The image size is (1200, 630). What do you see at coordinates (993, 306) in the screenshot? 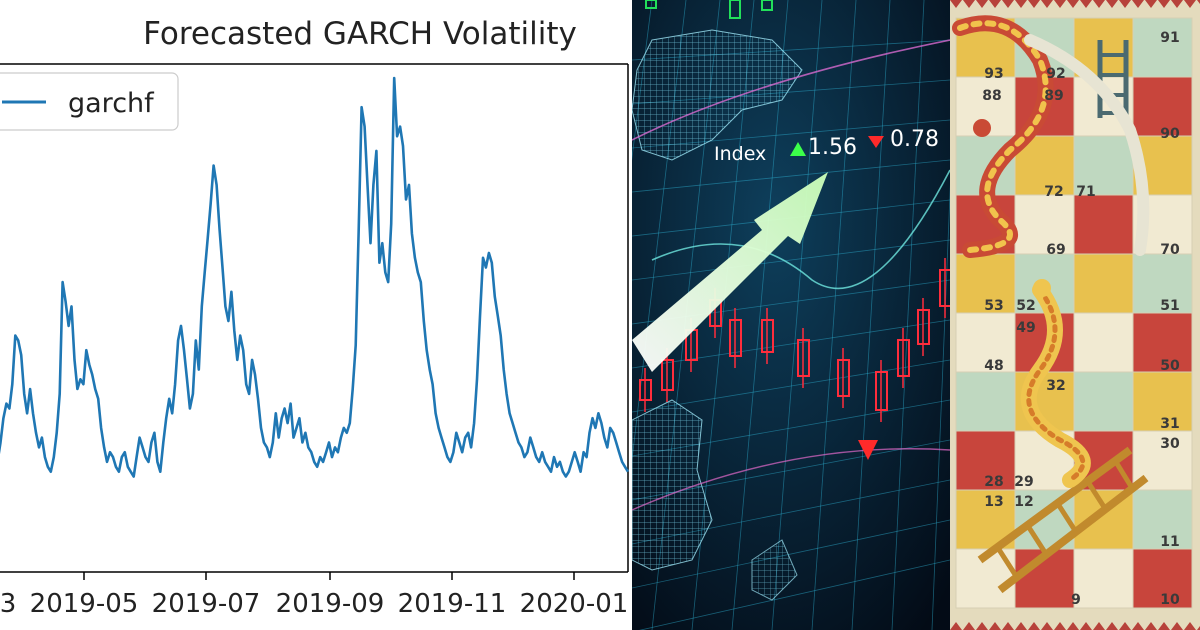
I see `board-number: 53` at bounding box center [993, 306].